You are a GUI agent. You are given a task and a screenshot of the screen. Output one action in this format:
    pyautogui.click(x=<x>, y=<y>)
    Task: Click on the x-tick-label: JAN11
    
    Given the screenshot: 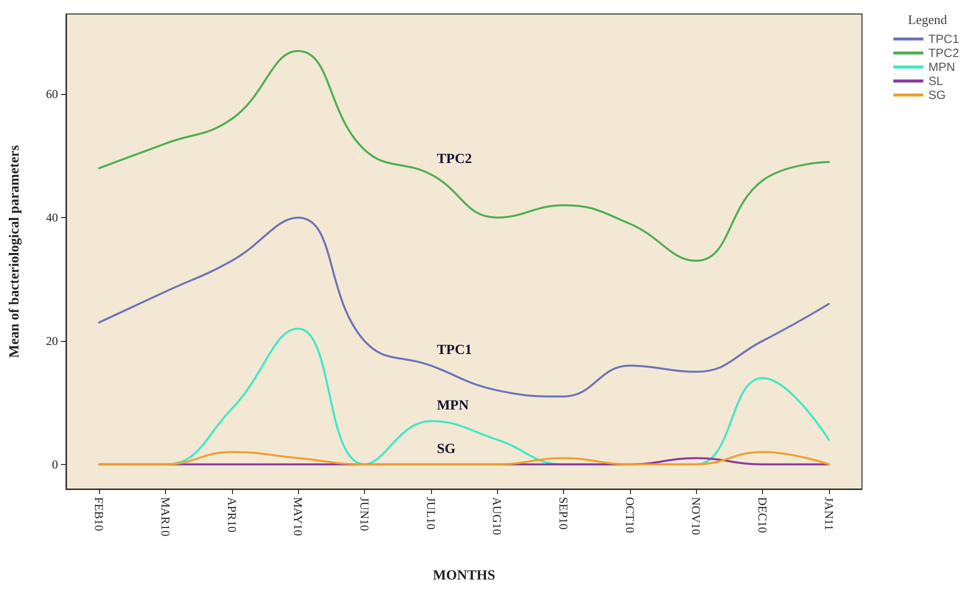 What is the action you would take?
    pyautogui.click(x=829, y=514)
    